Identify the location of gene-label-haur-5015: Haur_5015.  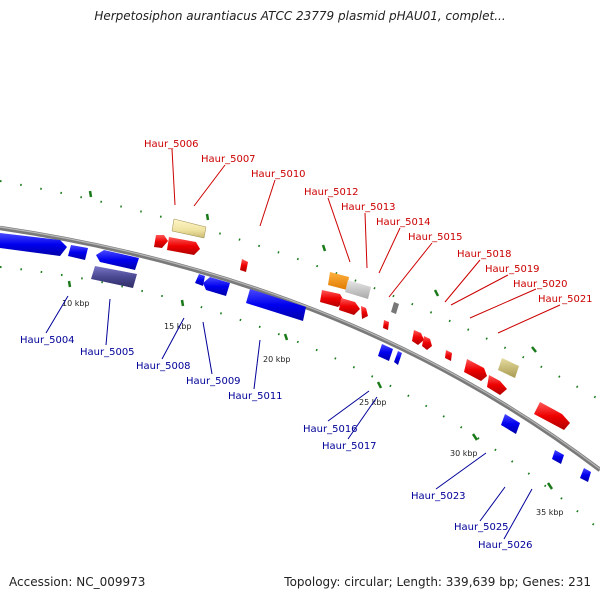
(435, 237).